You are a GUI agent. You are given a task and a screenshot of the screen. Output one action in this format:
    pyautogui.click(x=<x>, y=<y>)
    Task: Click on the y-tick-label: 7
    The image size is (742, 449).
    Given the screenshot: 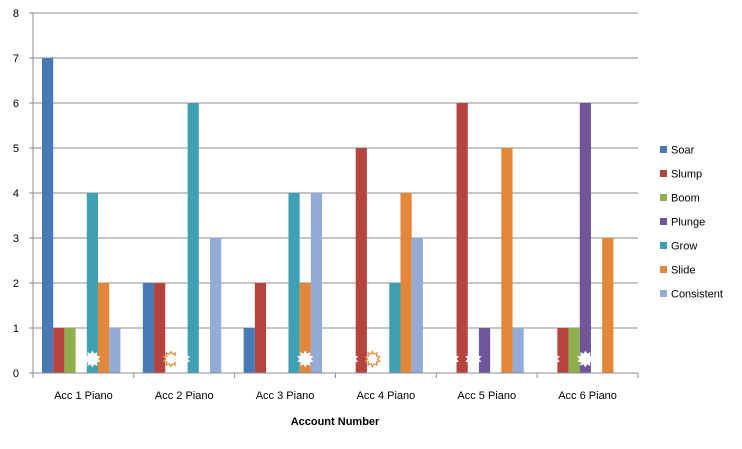 What is the action you would take?
    pyautogui.click(x=16, y=59)
    